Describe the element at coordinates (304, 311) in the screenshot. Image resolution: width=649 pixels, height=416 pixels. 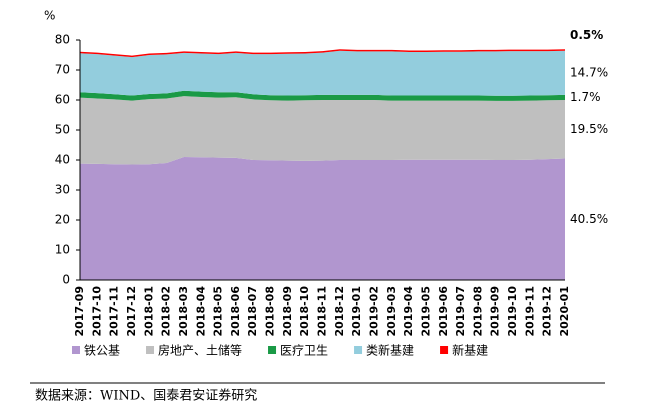
I see `x-tick-label: 2018-10` at that location.